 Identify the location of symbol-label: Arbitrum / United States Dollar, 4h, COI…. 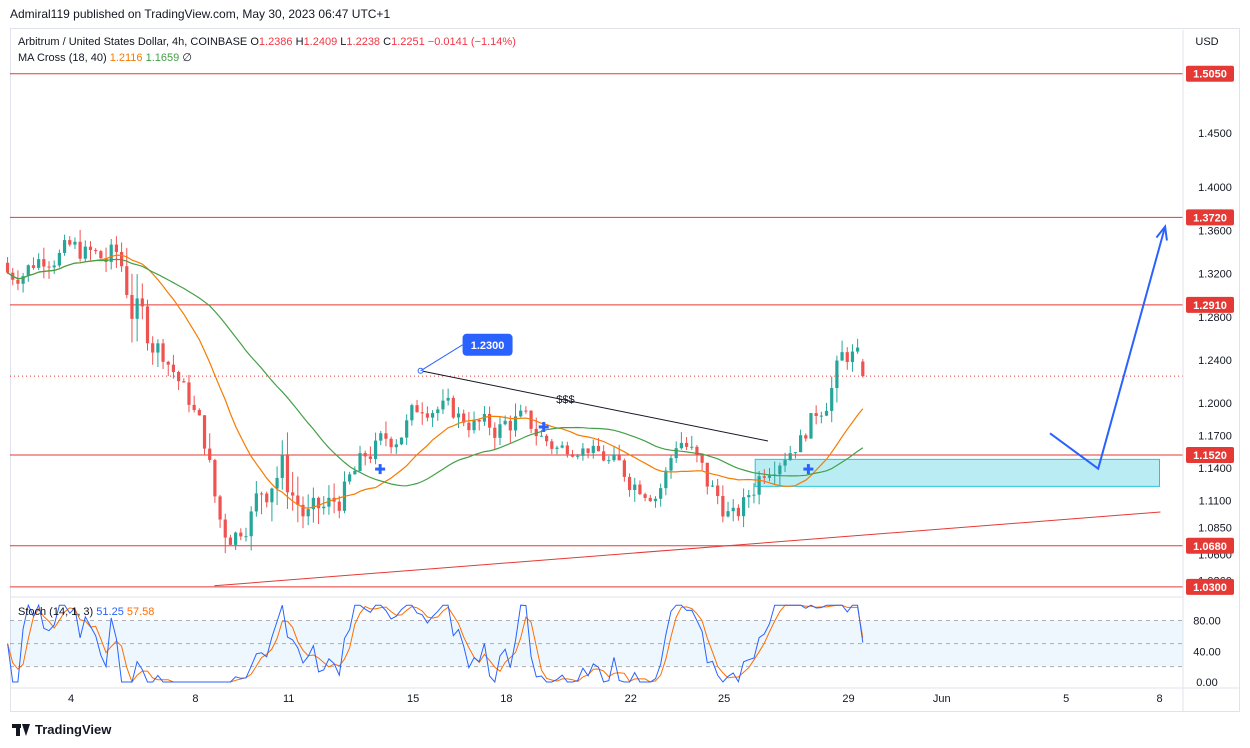
(133, 42).